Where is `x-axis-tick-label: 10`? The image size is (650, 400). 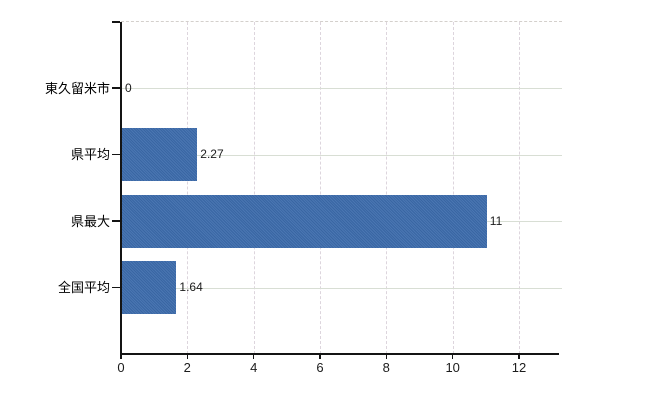 x-axis-tick-label: 10 is located at coordinates (452, 367).